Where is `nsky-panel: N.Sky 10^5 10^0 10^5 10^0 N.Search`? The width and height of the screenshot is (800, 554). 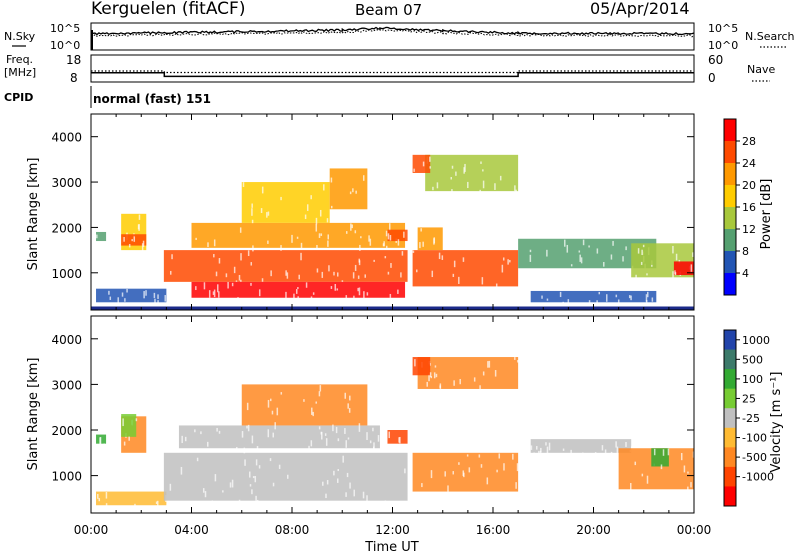
nsky-panel: N.Sky 10^5 10^0 10^5 10^0 N.Search is located at coordinates (399, 37).